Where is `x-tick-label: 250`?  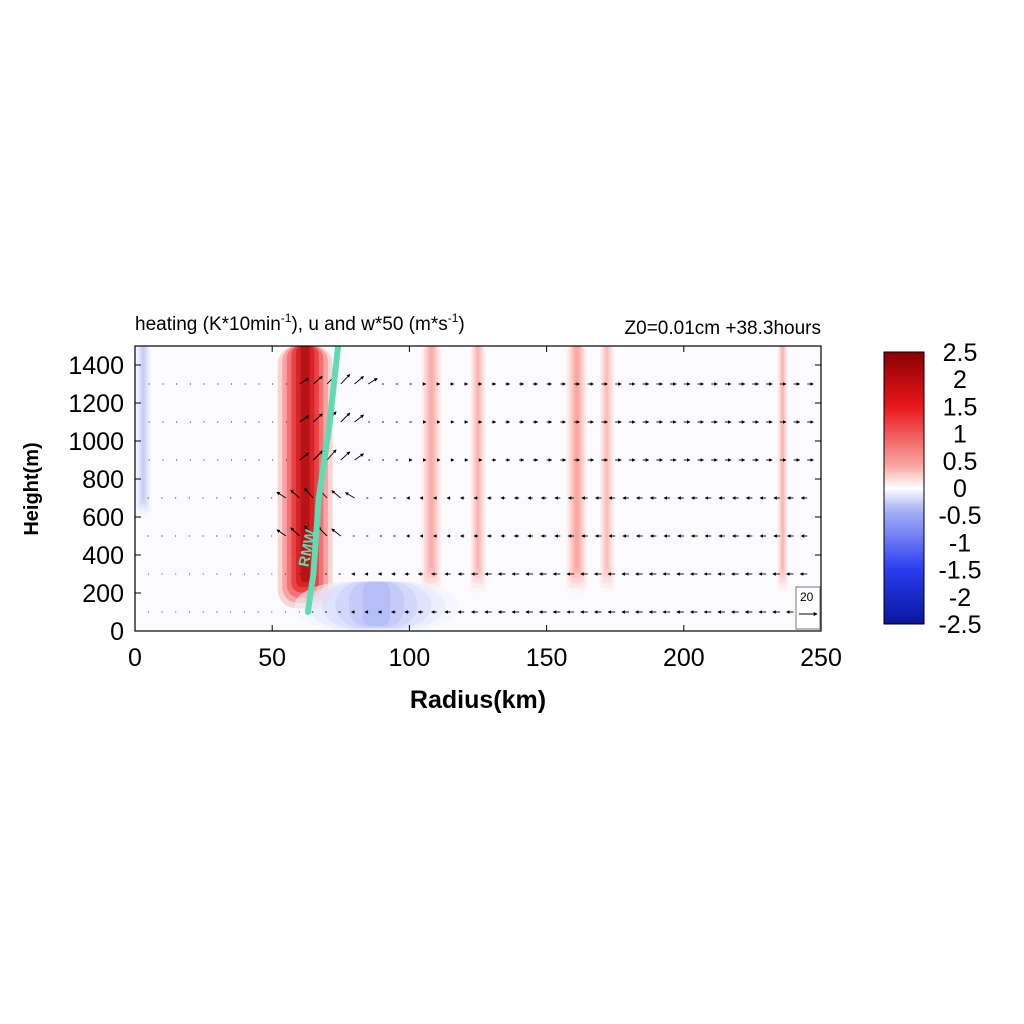 x-tick-label: 250 is located at coordinates (821, 658).